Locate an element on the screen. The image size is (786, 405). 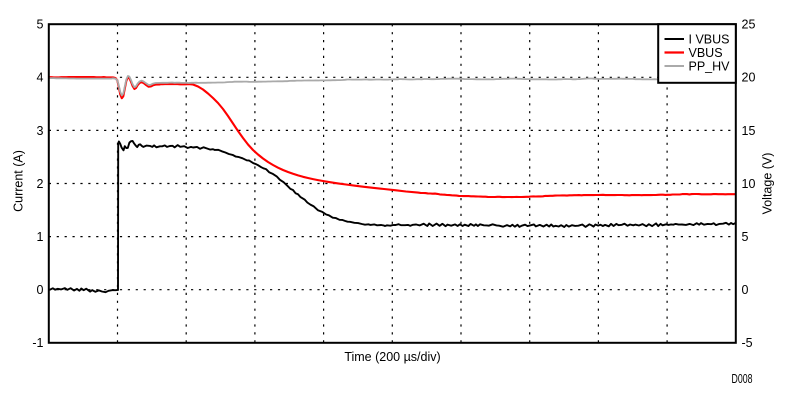
svg-text: 1 is located at coordinates (40, 237).